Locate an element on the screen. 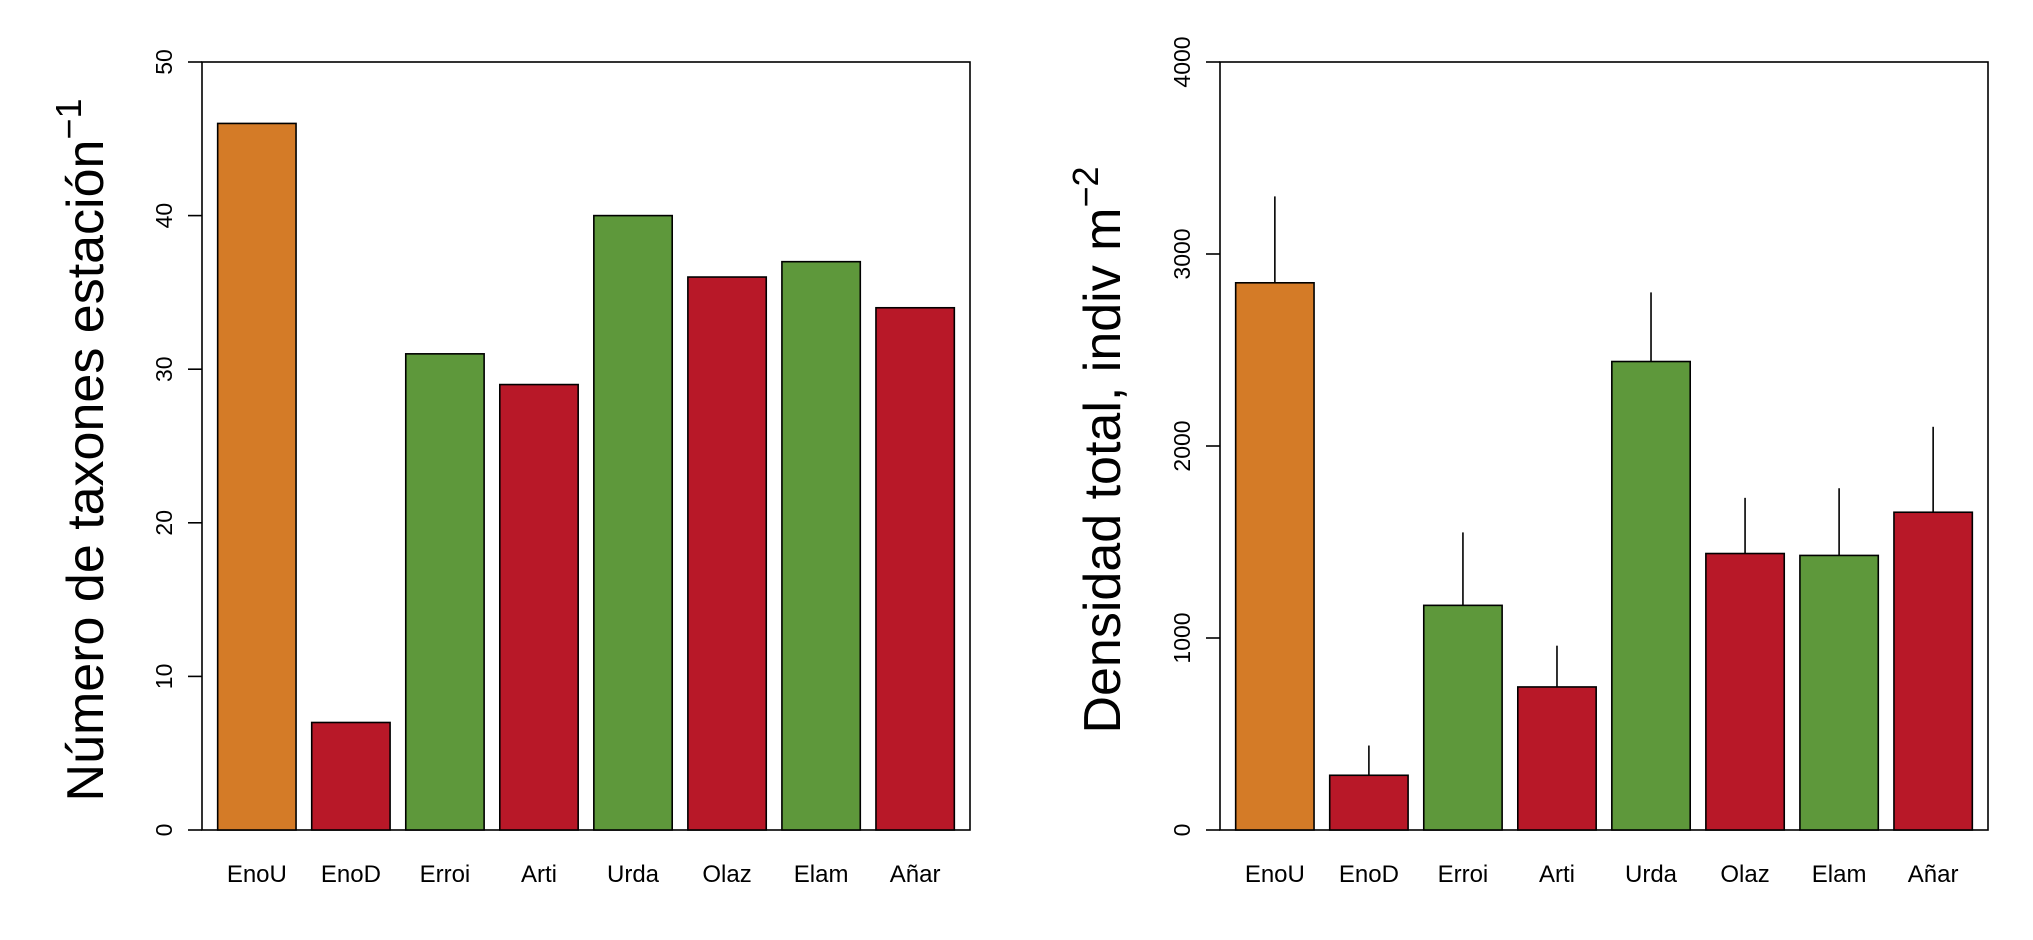 This screenshot has width=2033, height=940. y-axis-title-main: Número de taxones estación is located at coordinates (86, 471).